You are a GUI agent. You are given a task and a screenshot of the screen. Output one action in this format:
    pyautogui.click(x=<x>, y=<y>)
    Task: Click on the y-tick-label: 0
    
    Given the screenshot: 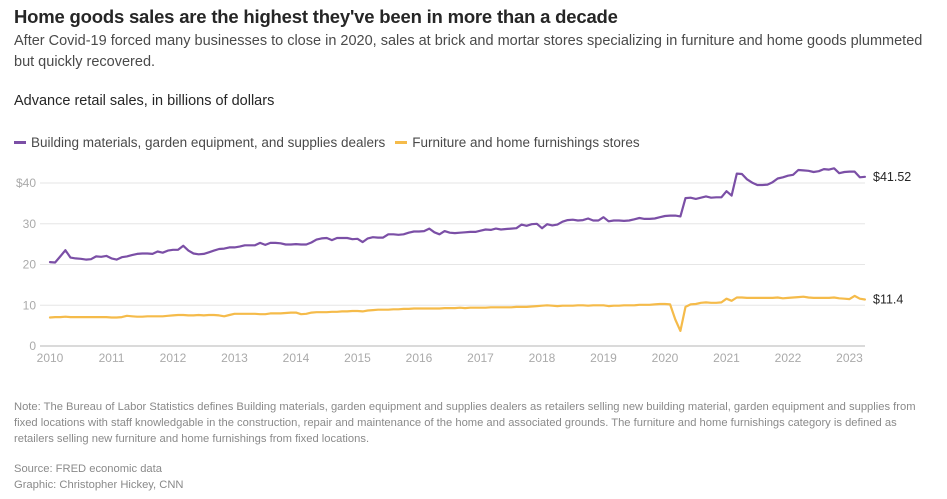 What is the action you would take?
    pyautogui.click(x=32, y=346)
    